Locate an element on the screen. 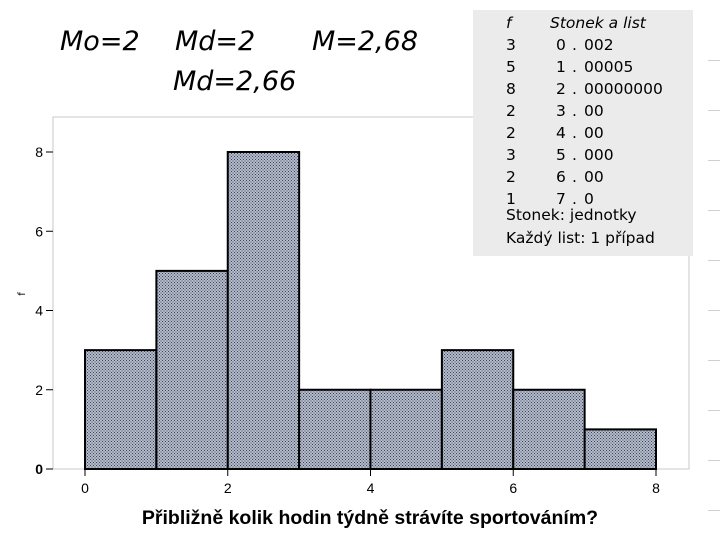 This screenshot has width=720, height=540. mode-stat: Mo=2 is located at coordinates (100, 41).